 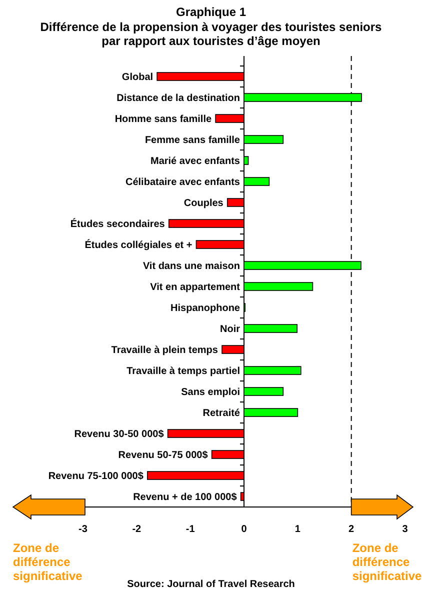 What do you see at coordinates (183, 182) in the screenshot?
I see `y-tick-label: Célibataire avec enfants` at bounding box center [183, 182].